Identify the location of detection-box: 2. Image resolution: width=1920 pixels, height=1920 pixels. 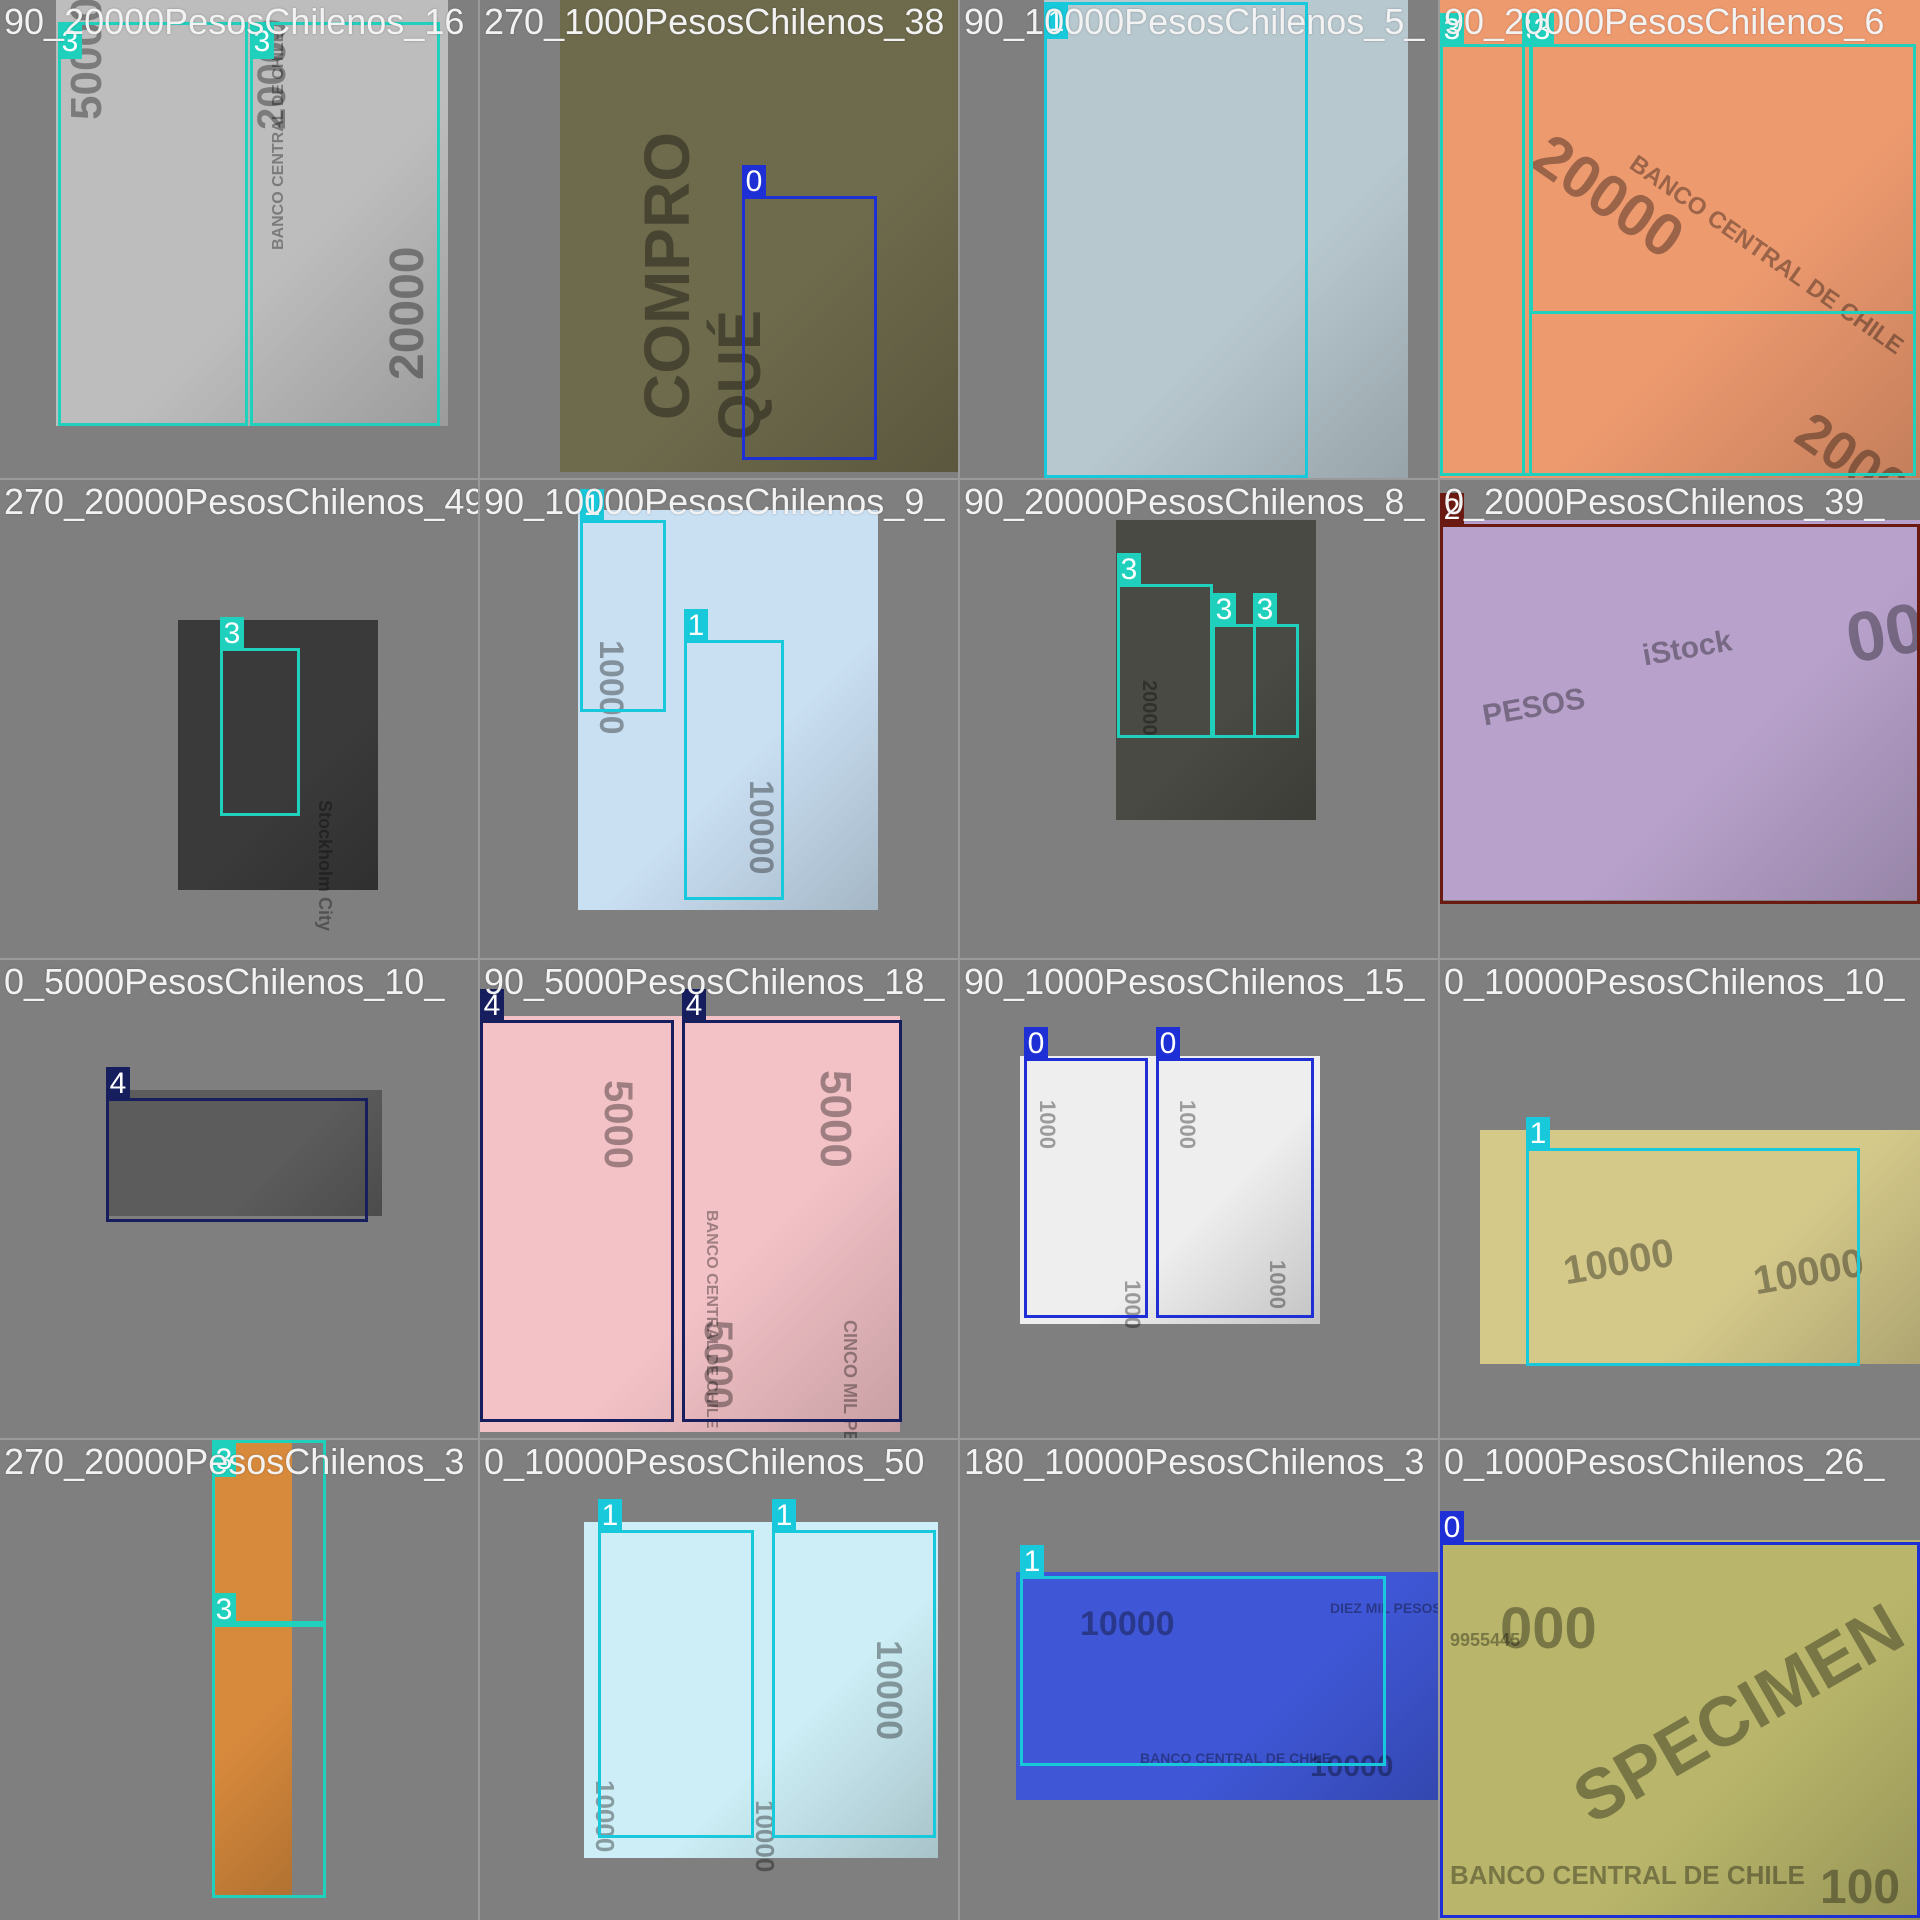
(1680, 698).